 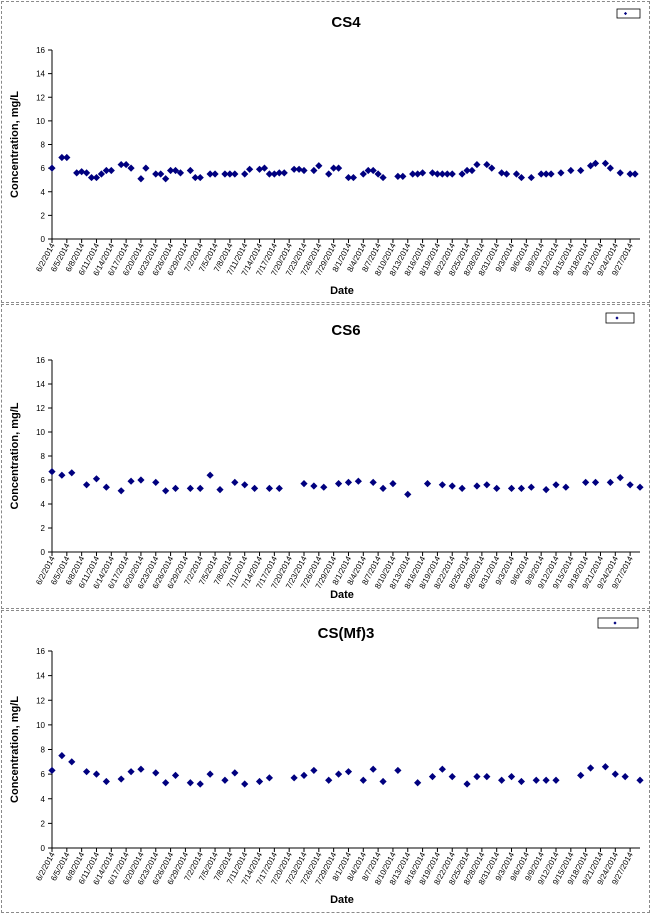 I want to click on chart-title: CS6, so click(x=345, y=330).